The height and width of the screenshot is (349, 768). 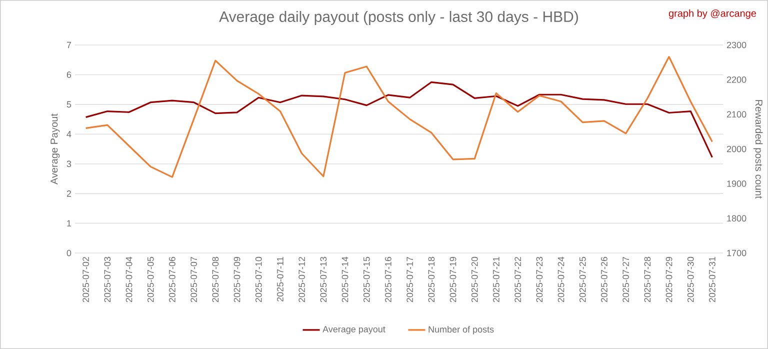 What do you see at coordinates (582, 279) in the screenshot?
I see `x-tick-label: 2025-07-25` at bounding box center [582, 279].